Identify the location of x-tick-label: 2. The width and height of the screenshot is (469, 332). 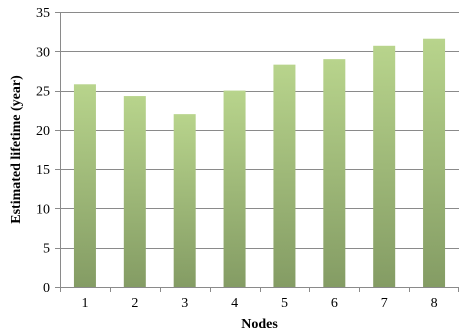
(134, 303).